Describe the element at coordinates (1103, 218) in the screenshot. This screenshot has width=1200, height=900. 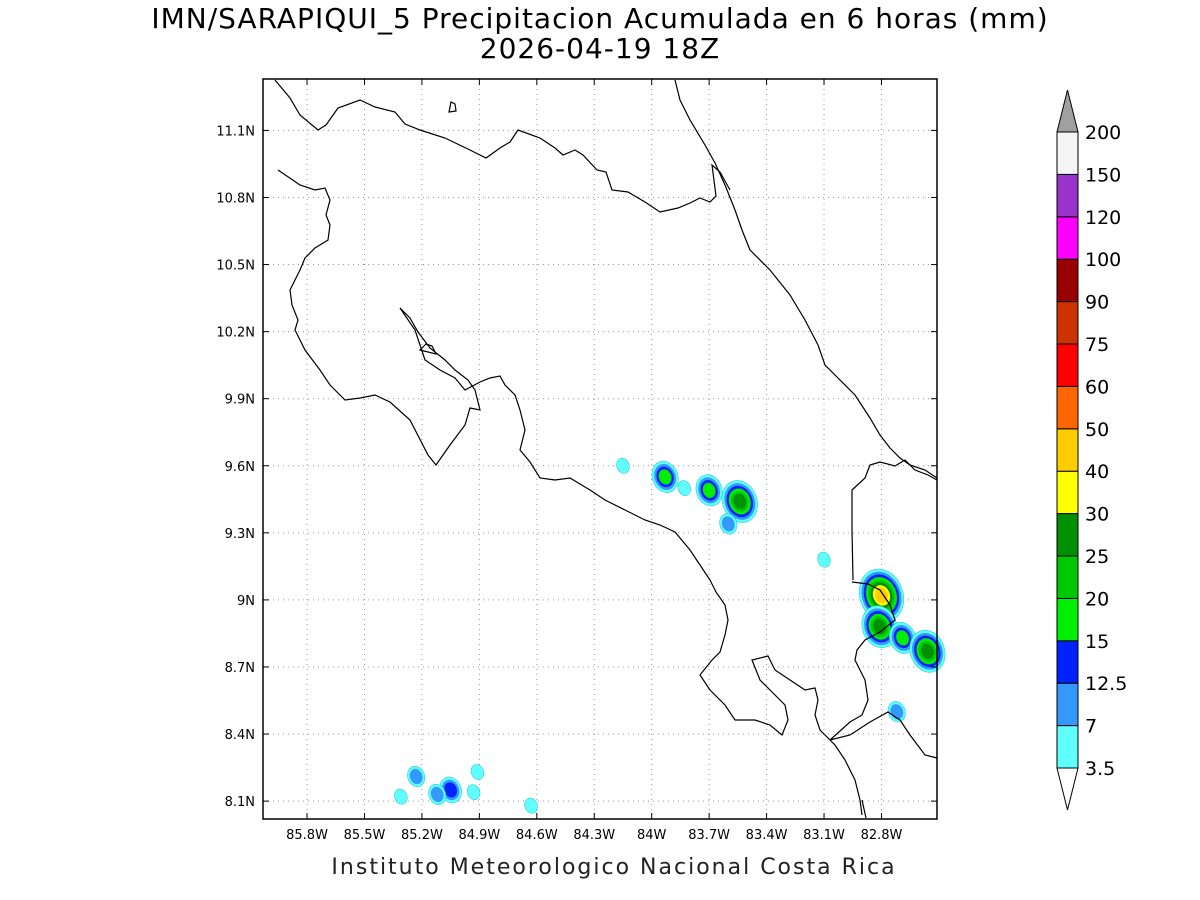
I see `colorbar-label: 120` at that location.